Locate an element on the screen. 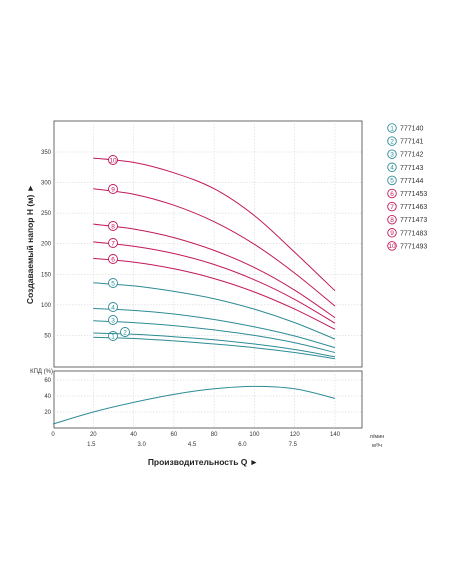 This screenshot has width=452, height=584. x-tick-lpm: 40 is located at coordinates (133, 435).